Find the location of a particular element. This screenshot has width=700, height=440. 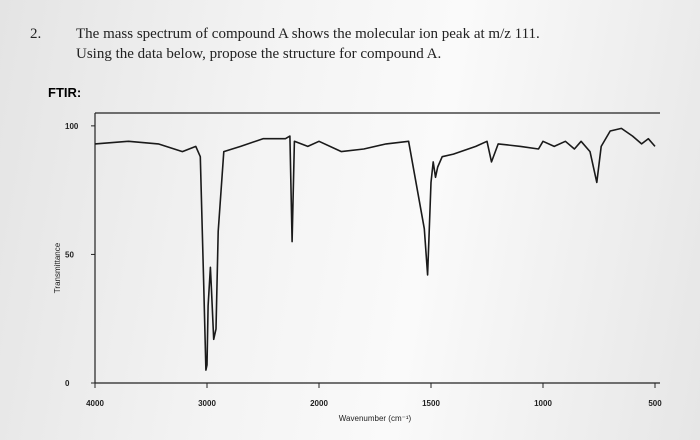

x-tick-label: 2000 is located at coordinates (319, 403).